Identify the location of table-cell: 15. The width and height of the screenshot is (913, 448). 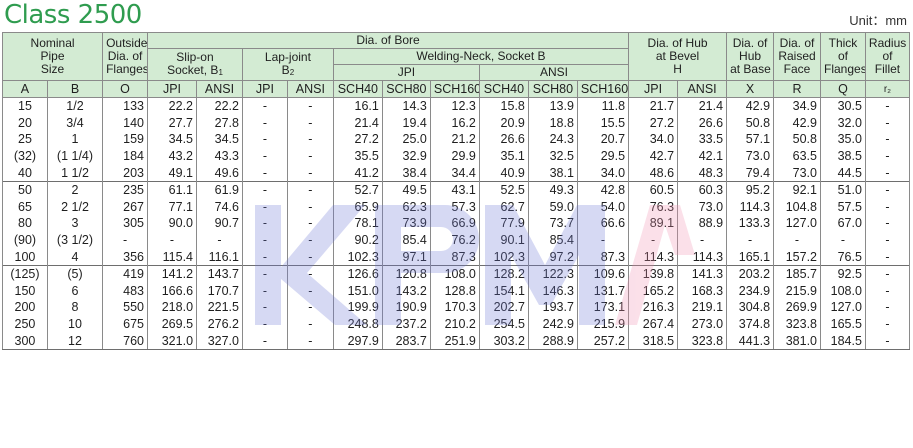
(25, 105).